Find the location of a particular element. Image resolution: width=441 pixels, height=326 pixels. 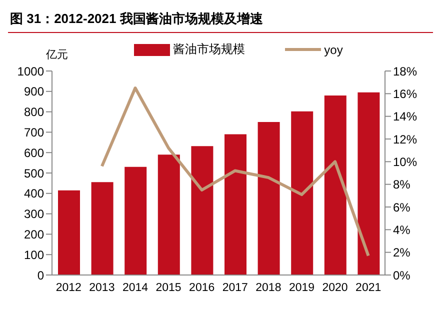

x-tick-label: 2017 is located at coordinates (235, 288).